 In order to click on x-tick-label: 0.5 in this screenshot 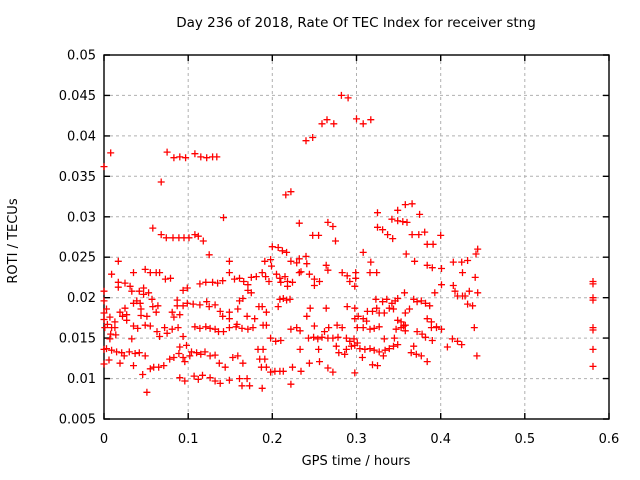, I will do `click(524, 439)`.